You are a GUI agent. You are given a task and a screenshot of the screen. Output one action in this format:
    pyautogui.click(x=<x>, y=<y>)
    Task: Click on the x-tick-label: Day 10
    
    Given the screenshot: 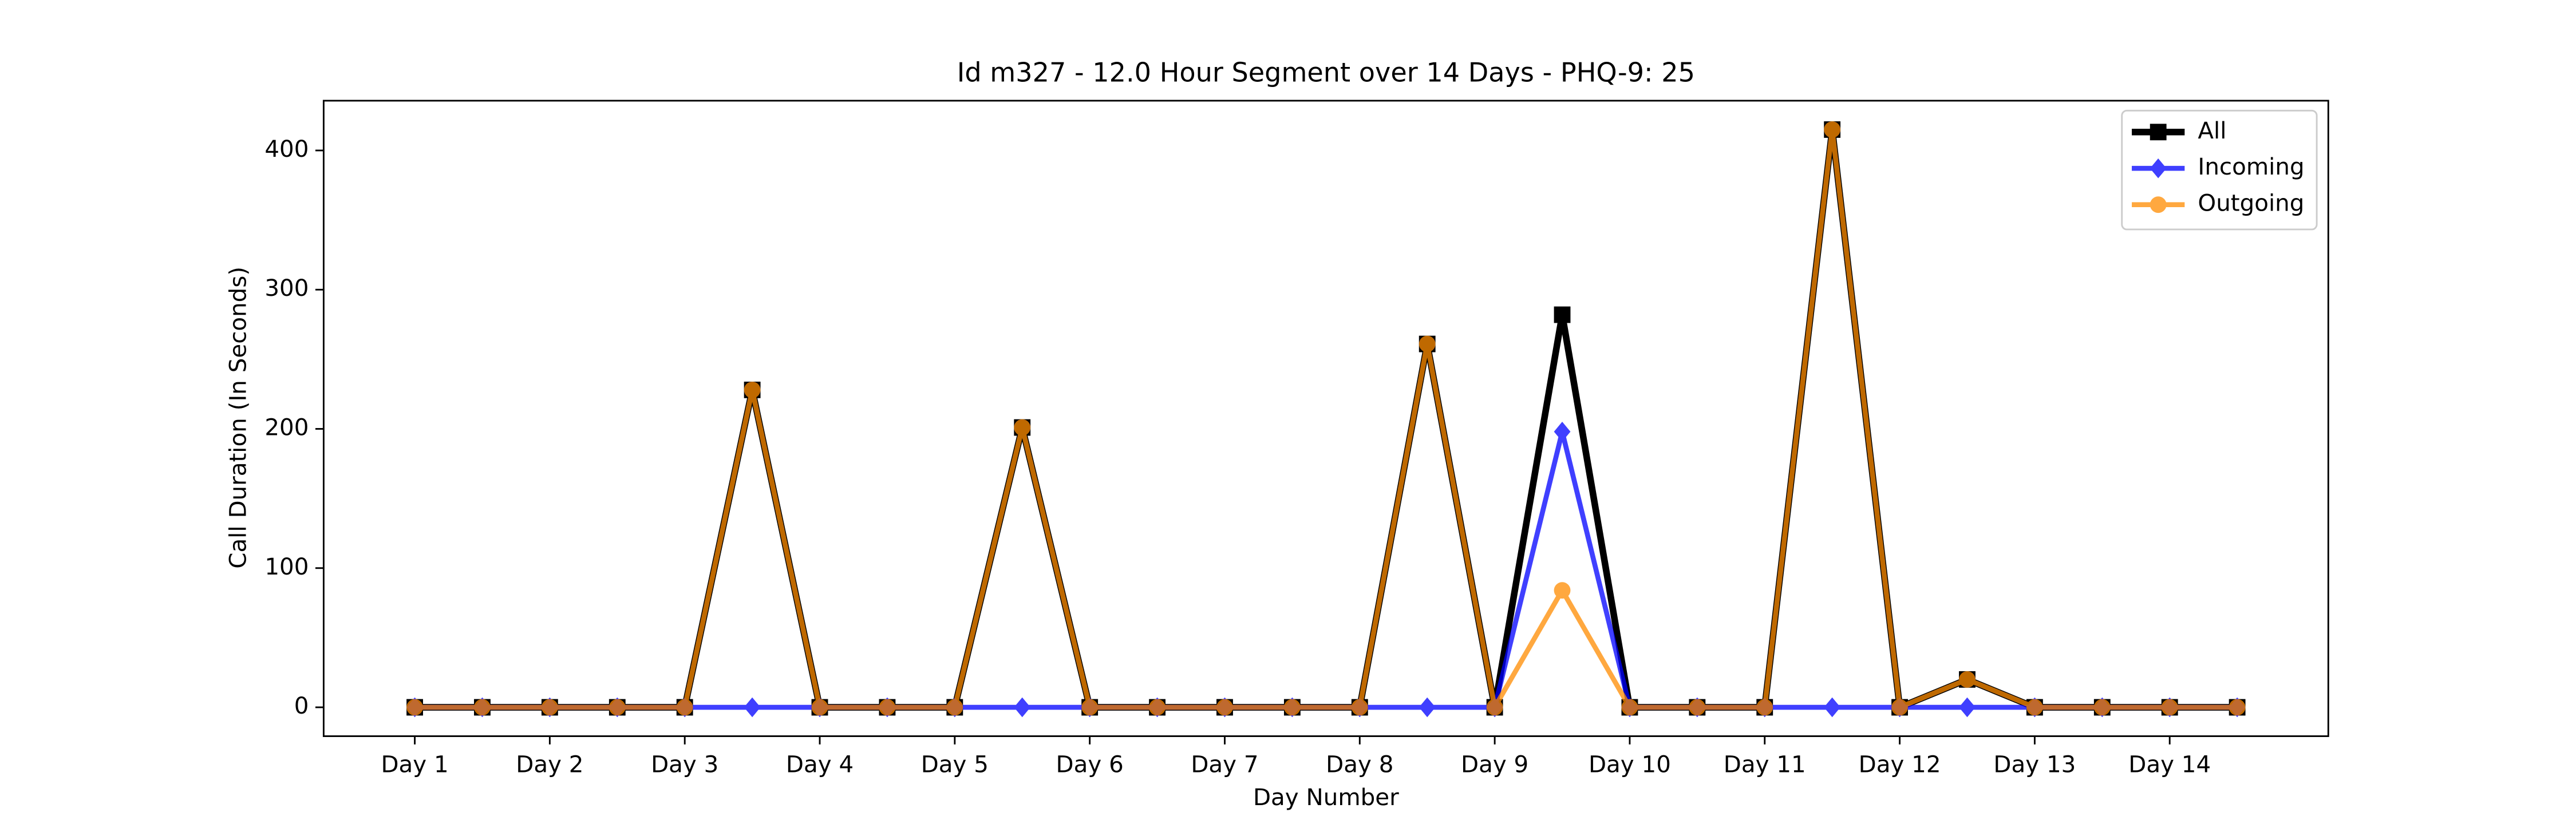 What is the action you would take?
    pyautogui.click(x=1630, y=764)
    